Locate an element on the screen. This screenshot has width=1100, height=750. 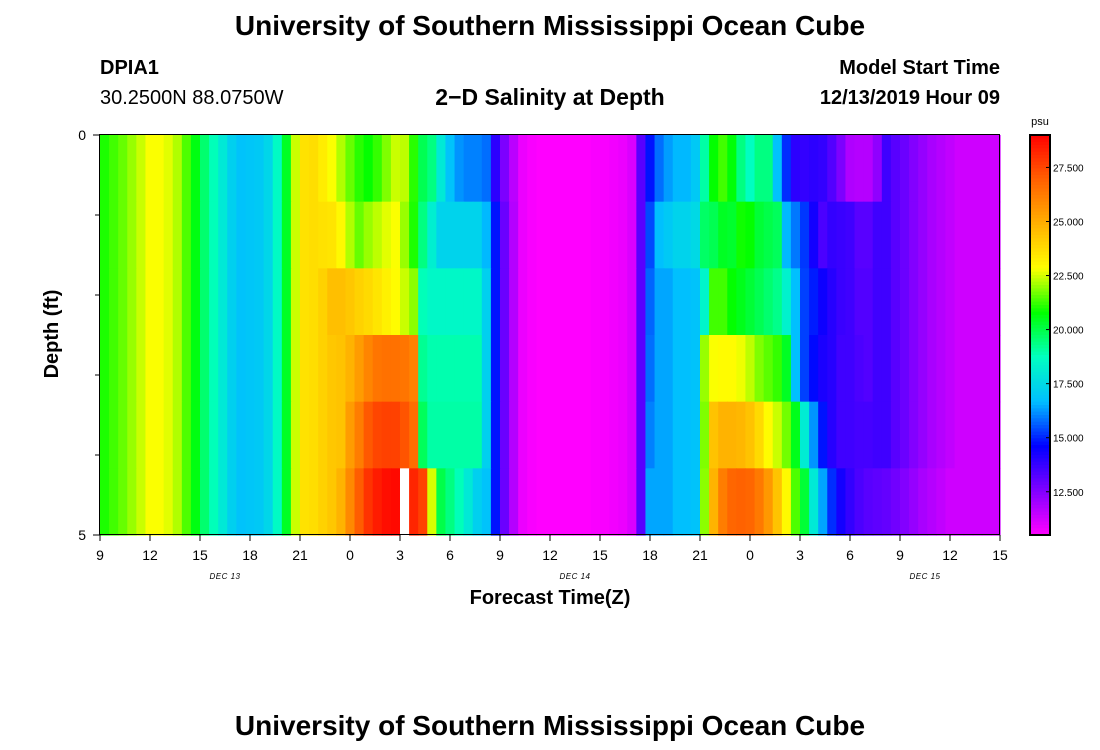
x-tick-label: 21 is located at coordinates (300, 555).